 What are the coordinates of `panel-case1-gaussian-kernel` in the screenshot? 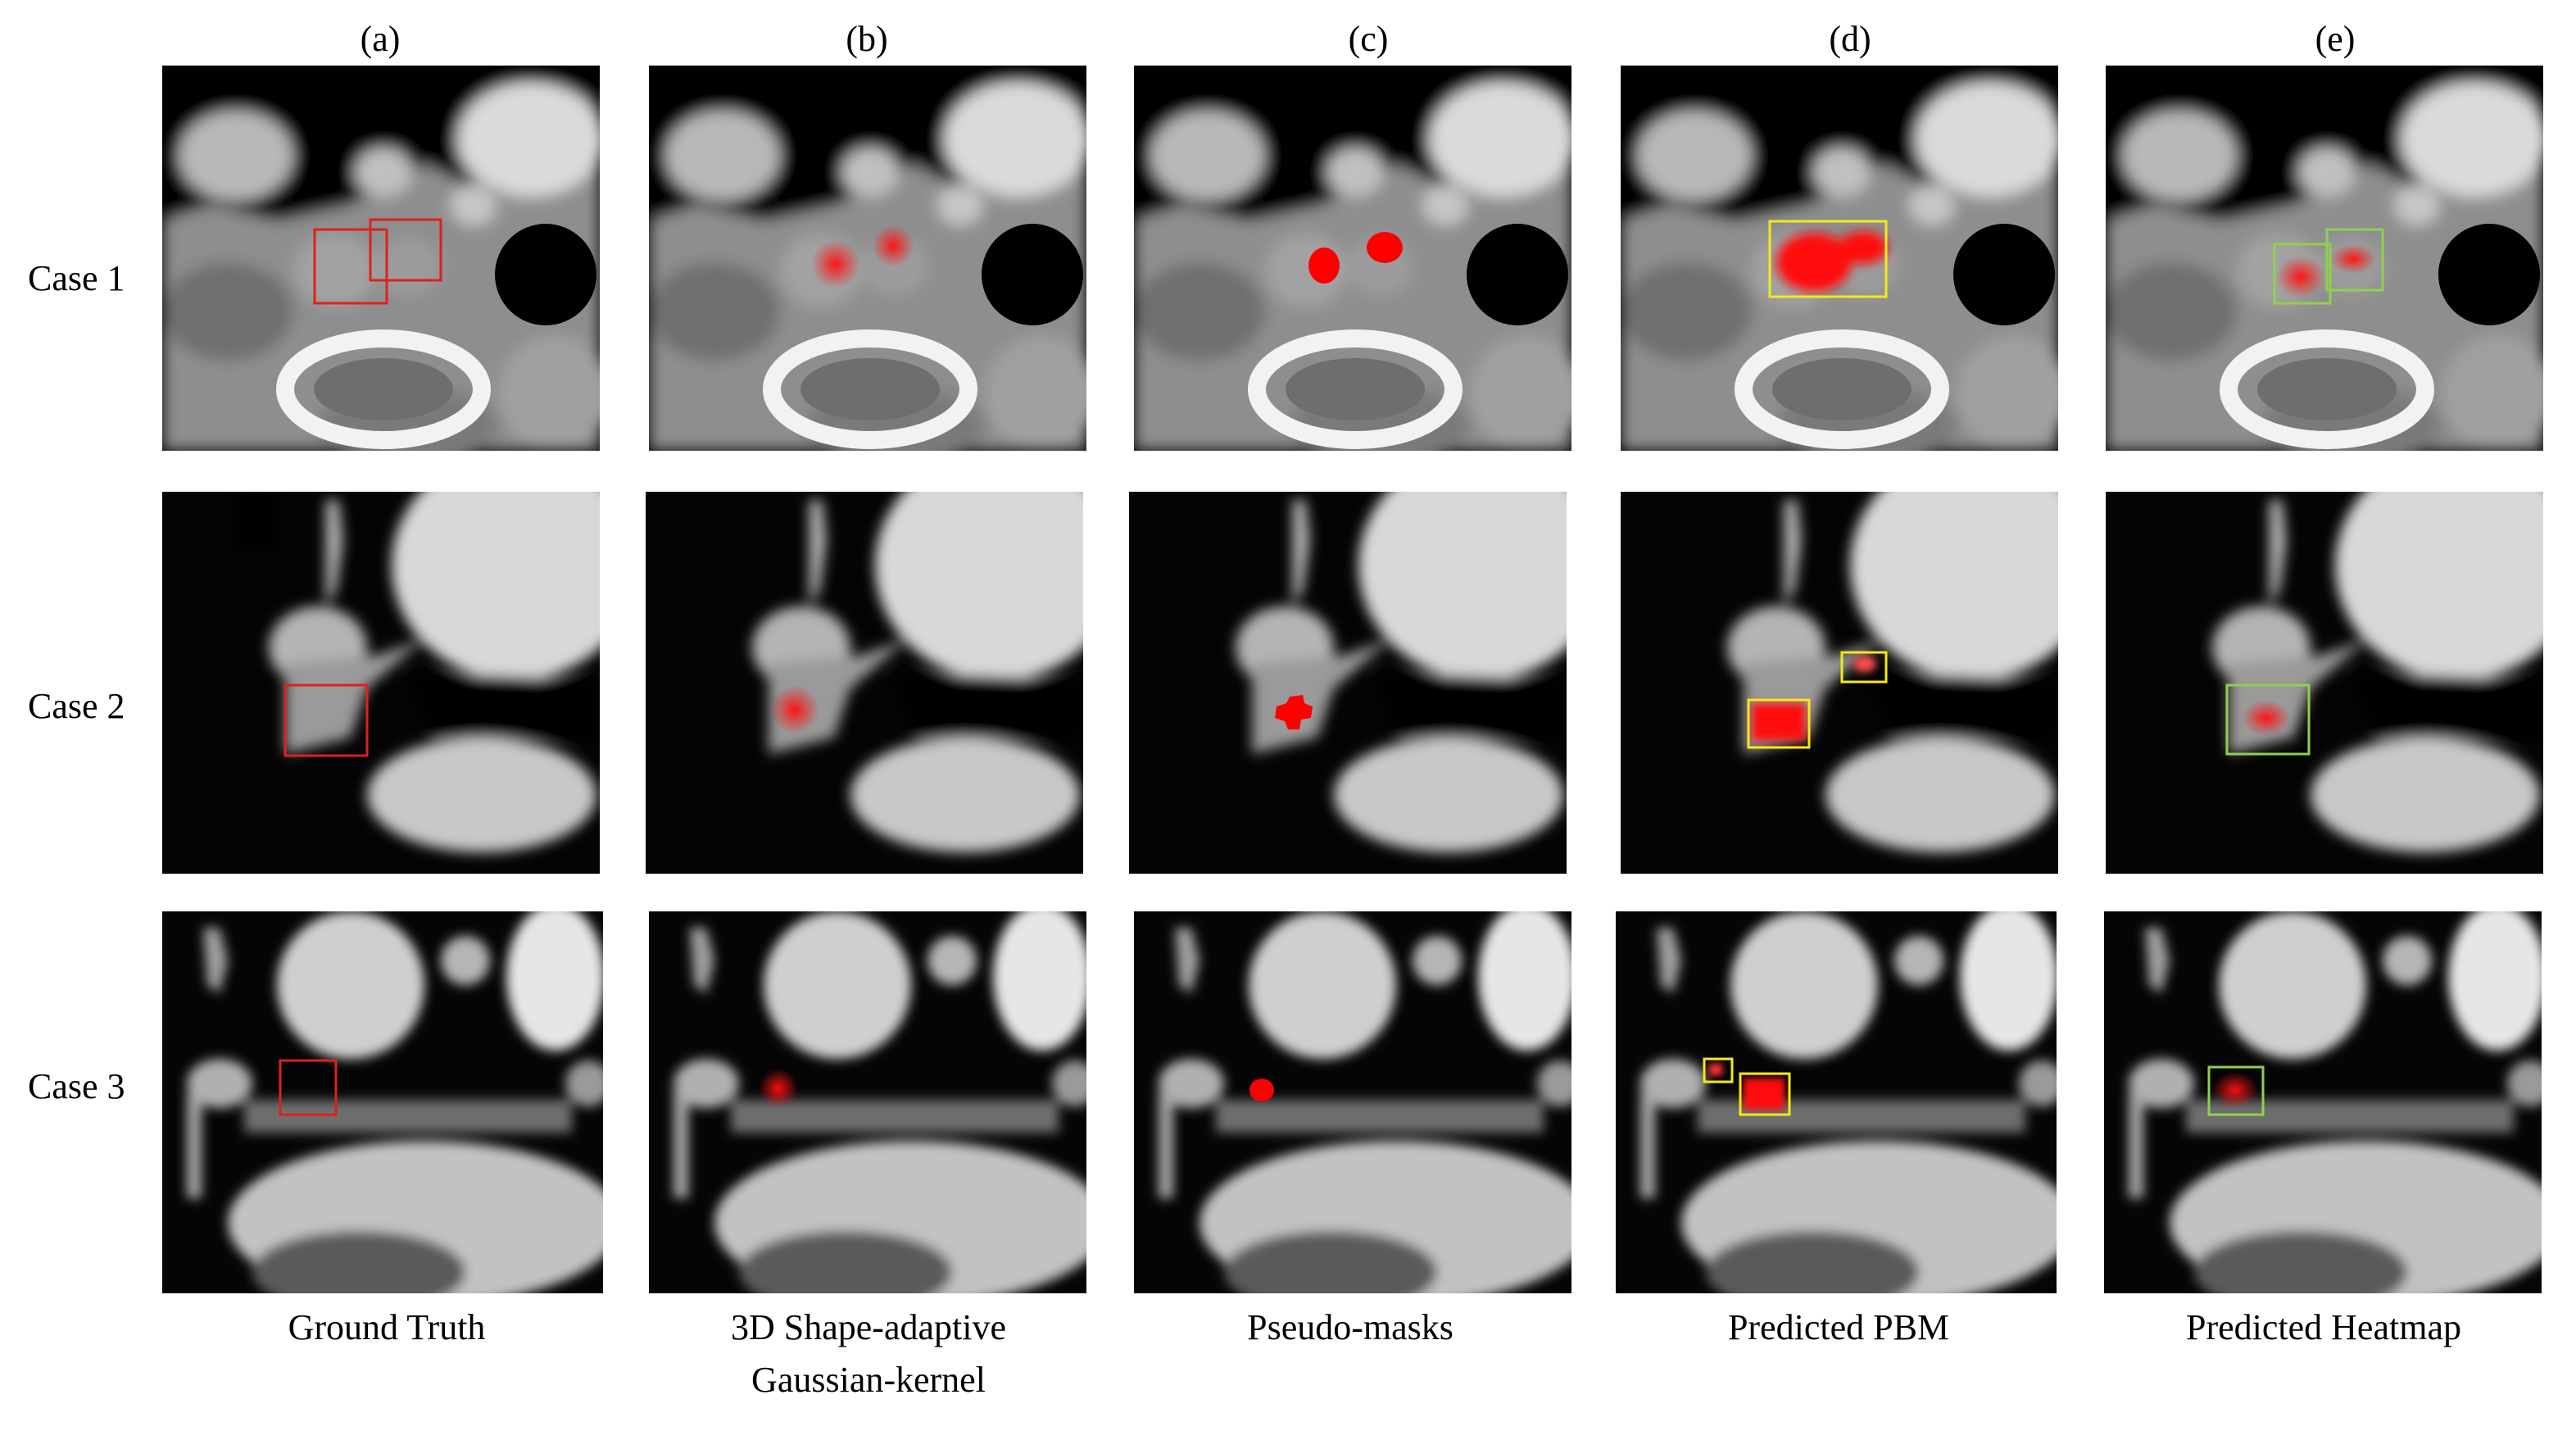 It's located at (867, 258).